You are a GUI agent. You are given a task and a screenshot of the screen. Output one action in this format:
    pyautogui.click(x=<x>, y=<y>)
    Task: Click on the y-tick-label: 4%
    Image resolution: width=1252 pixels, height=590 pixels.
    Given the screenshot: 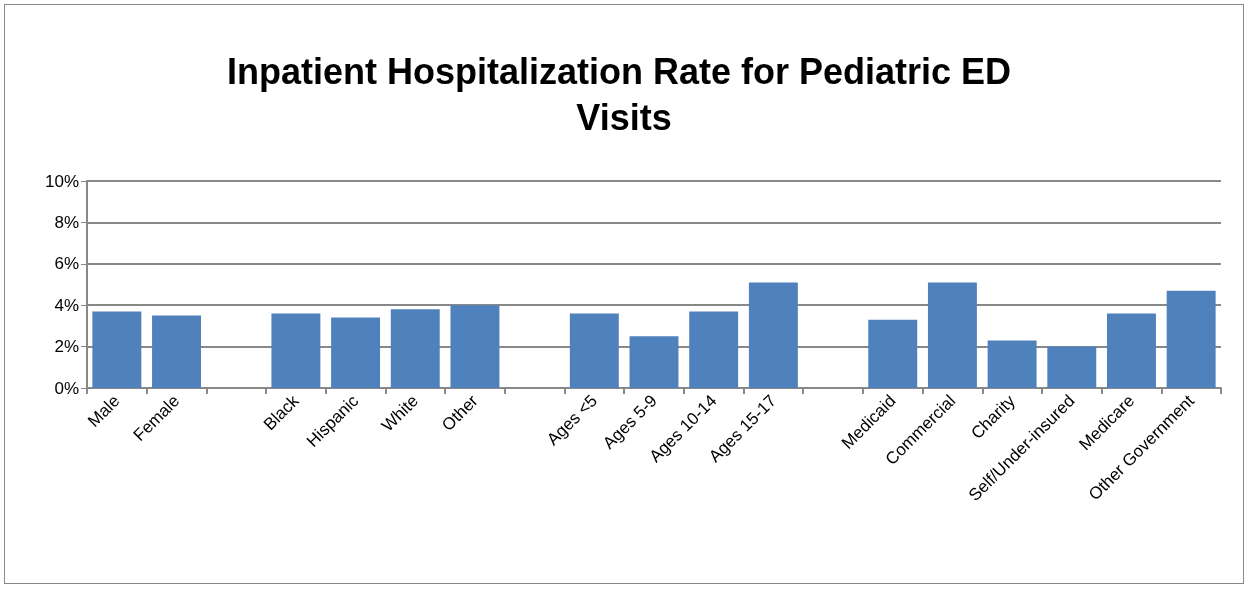 What is the action you would take?
    pyautogui.click(x=66, y=305)
    